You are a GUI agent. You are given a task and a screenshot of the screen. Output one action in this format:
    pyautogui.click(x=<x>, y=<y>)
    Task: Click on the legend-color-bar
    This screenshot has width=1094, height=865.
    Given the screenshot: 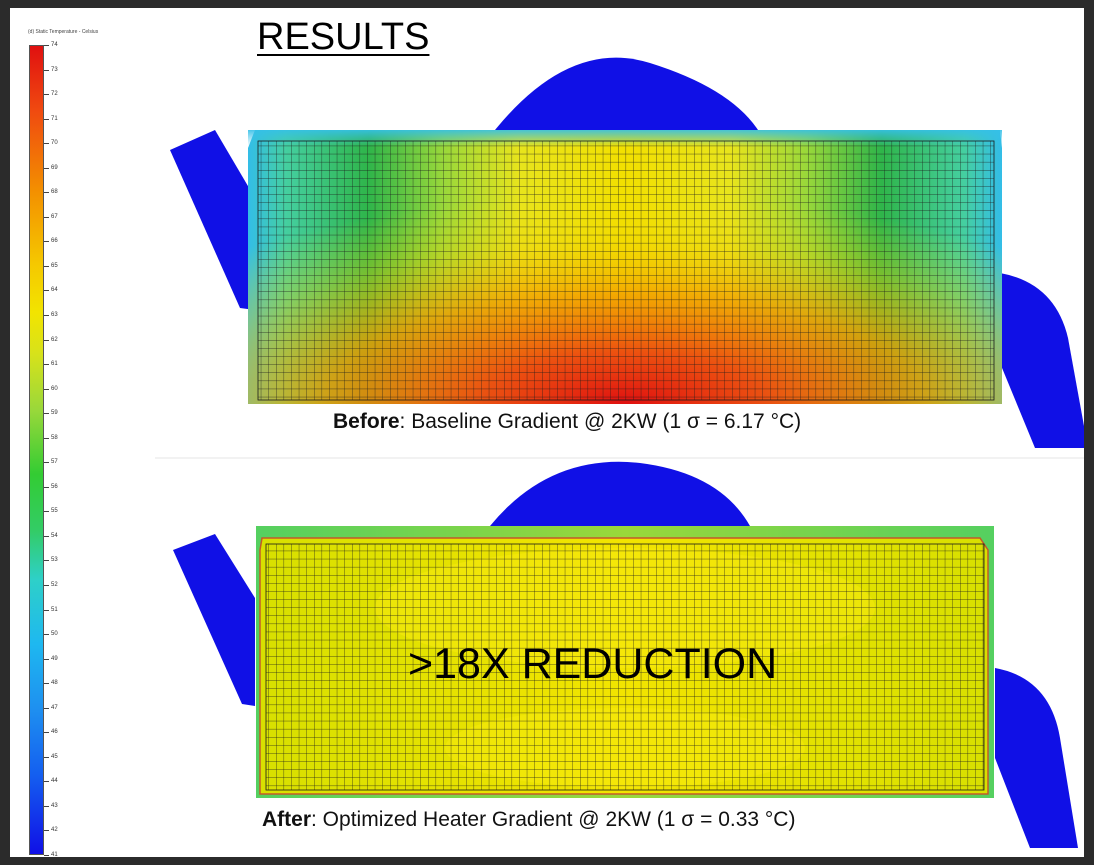 What is the action you would take?
    pyautogui.click(x=36, y=450)
    